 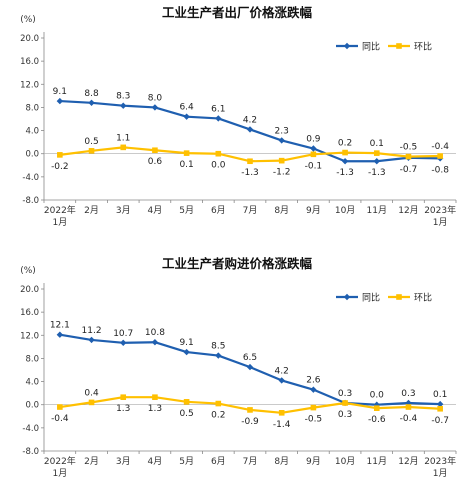 What do you see at coordinates (91, 94) in the screenshot?
I see `data-label-yoy: 8.8` at bounding box center [91, 94].